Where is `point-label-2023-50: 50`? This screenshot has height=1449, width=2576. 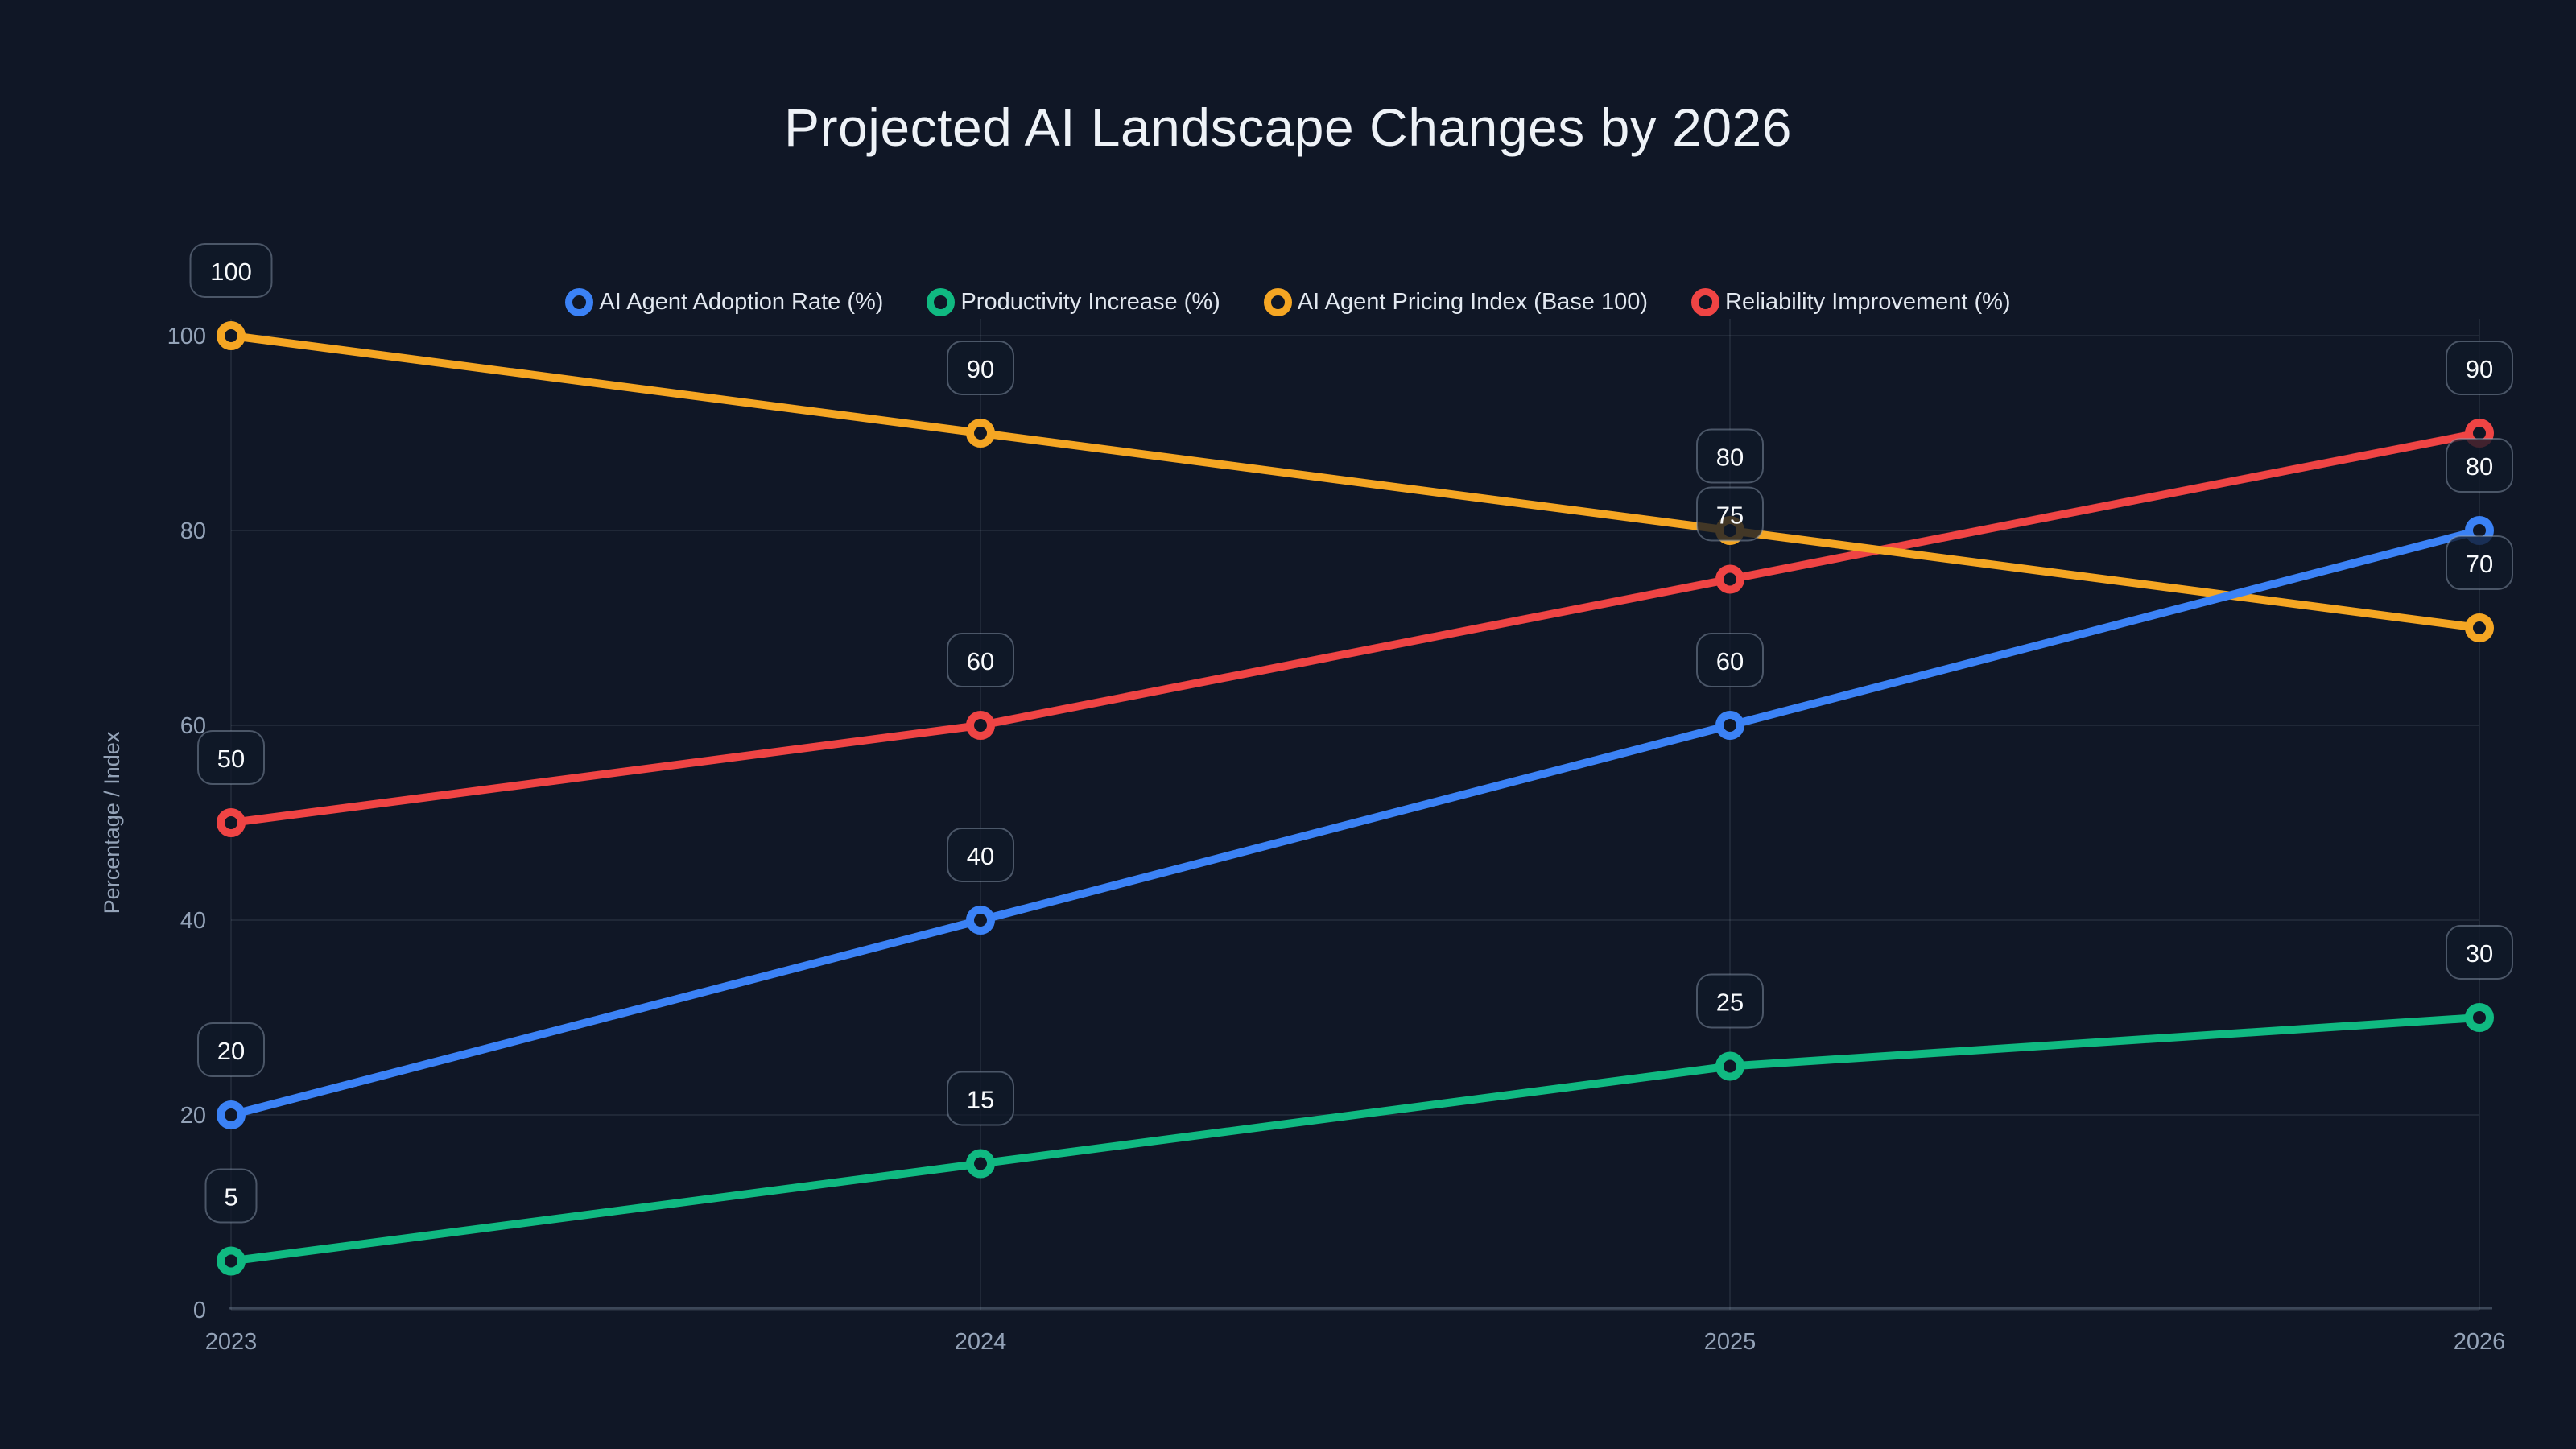 point-label-2023-50: 50 is located at coordinates (231, 759).